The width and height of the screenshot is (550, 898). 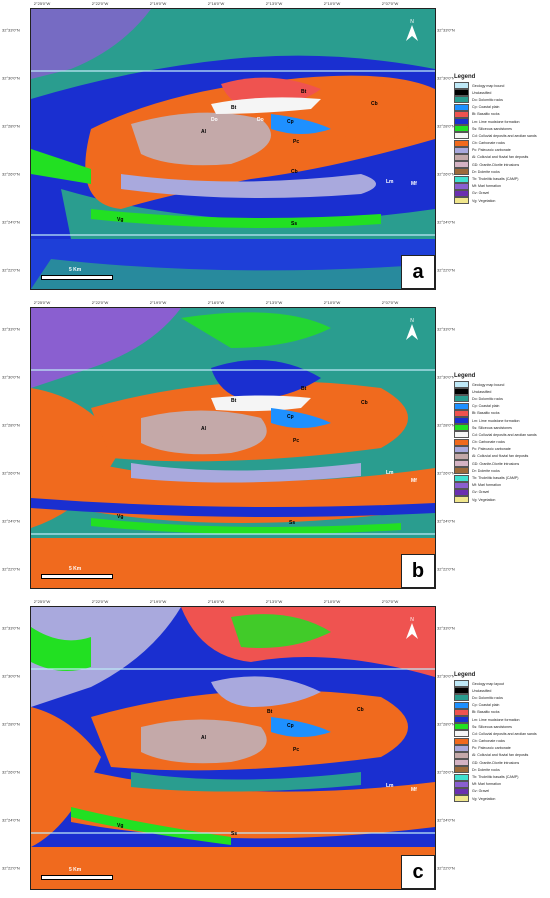 I want to click on map-label: Do, so click(x=214, y=120).